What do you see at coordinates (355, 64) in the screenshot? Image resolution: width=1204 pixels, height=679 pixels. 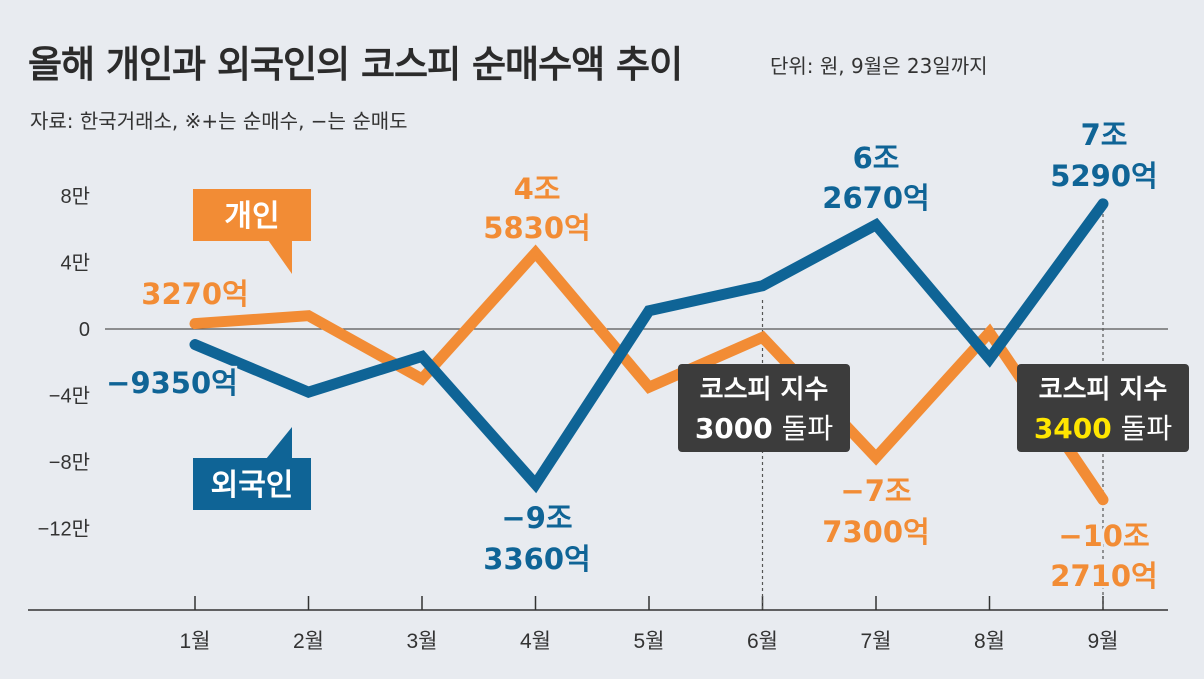 I see `chart-title: 올해 개인과 외국인의 코스피 순매수액 추이` at bounding box center [355, 64].